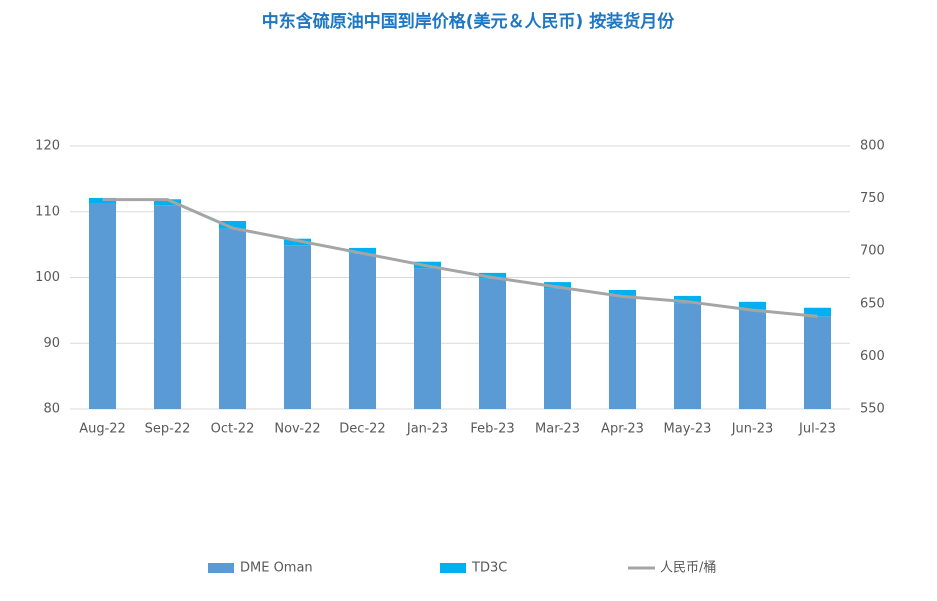  I want to click on y2-tick-label: 700, so click(872, 251).